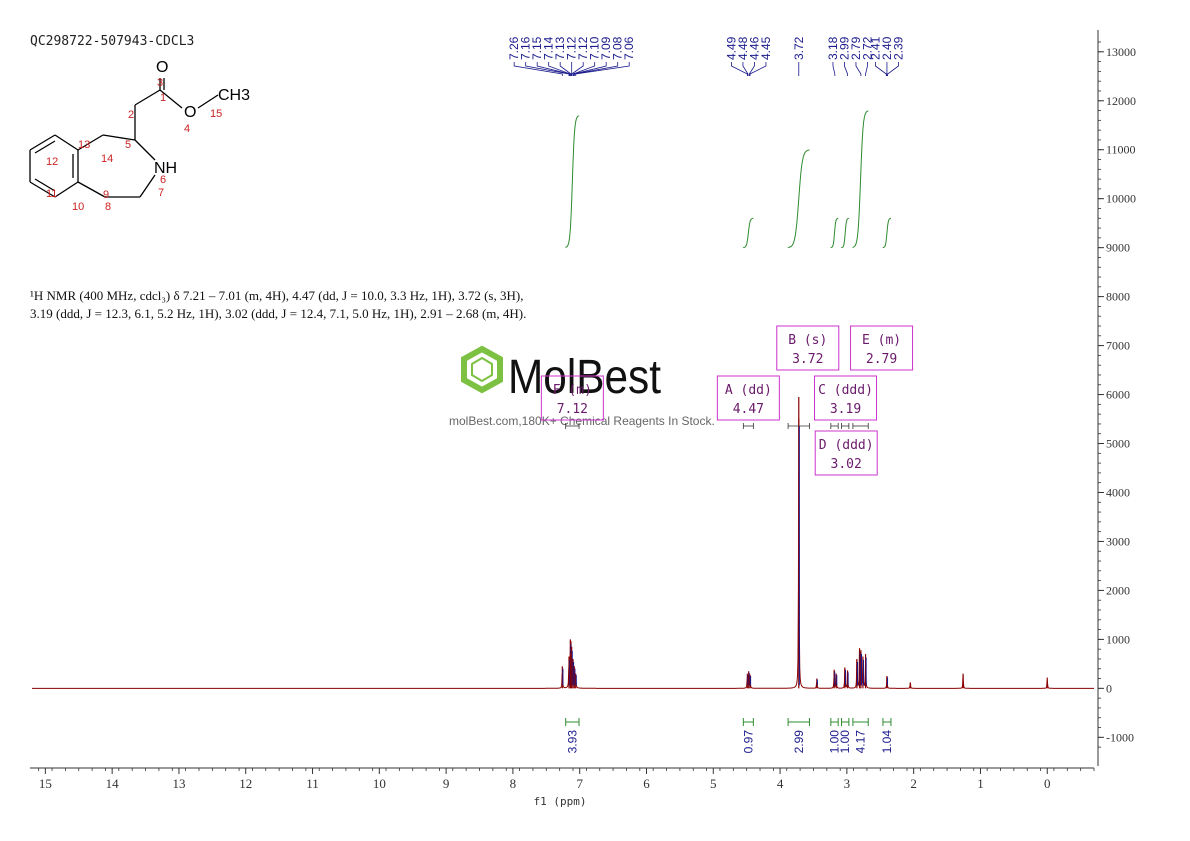 This screenshot has width=1190, height=841. What do you see at coordinates (913, 783) in the screenshot?
I see `x-tick-label: 2` at bounding box center [913, 783].